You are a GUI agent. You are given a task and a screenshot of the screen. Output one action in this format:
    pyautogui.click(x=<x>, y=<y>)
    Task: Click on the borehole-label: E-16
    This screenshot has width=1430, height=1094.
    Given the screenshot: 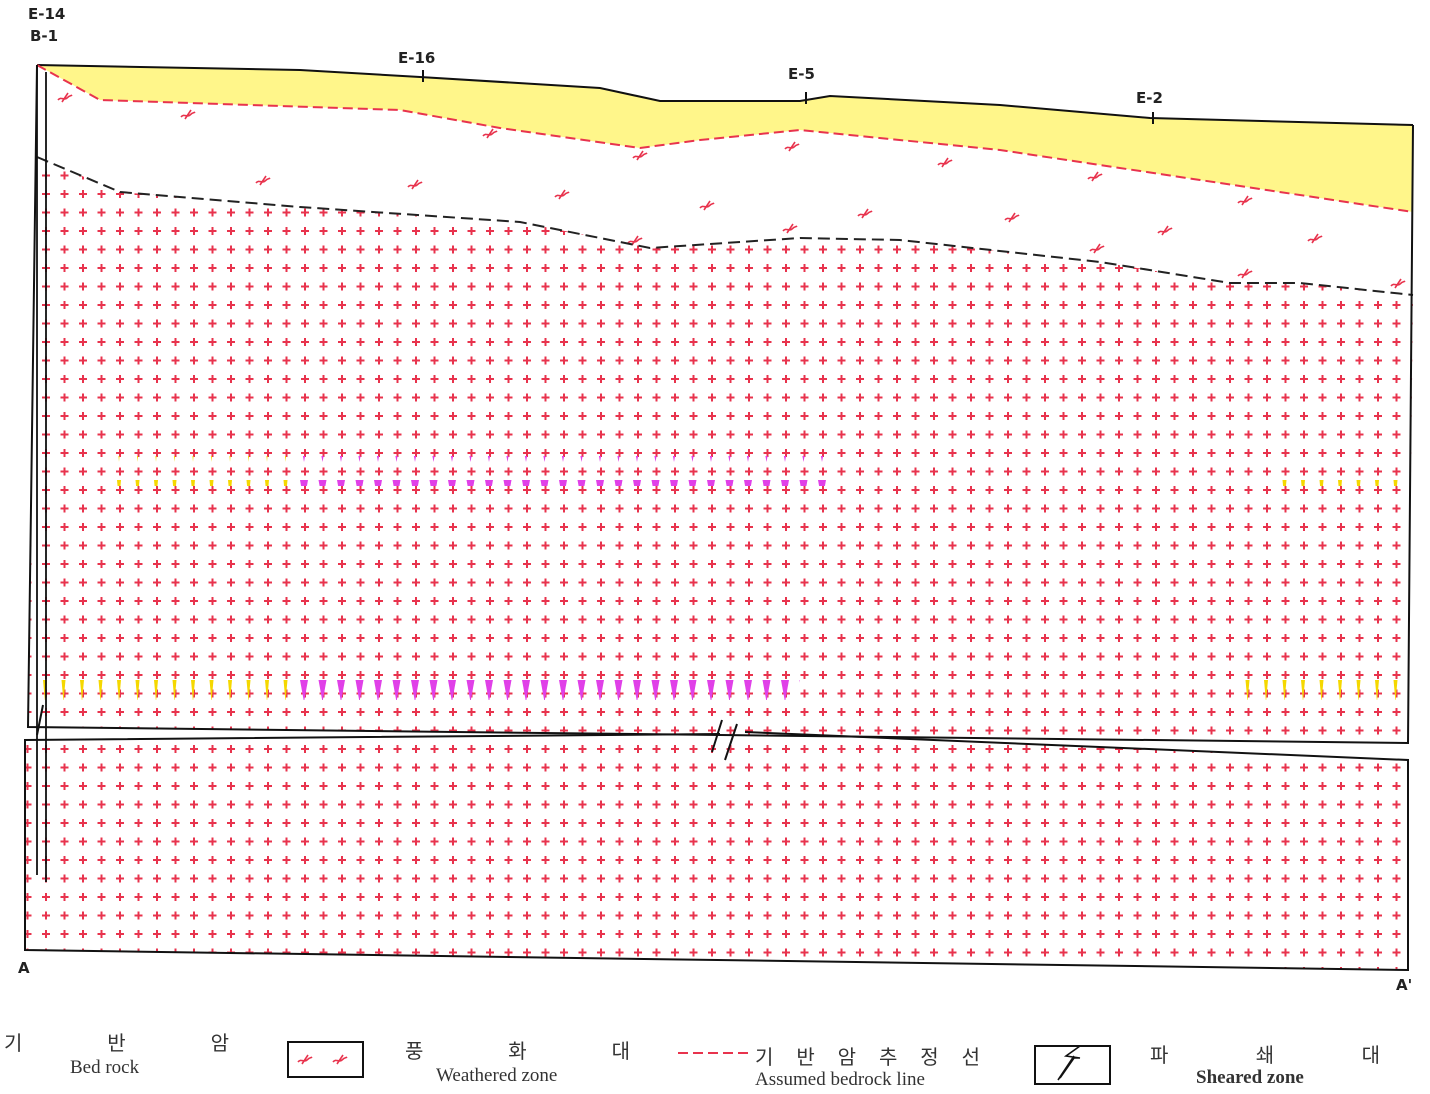 What is the action you would take?
    pyautogui.click(x=416, y=58)
    